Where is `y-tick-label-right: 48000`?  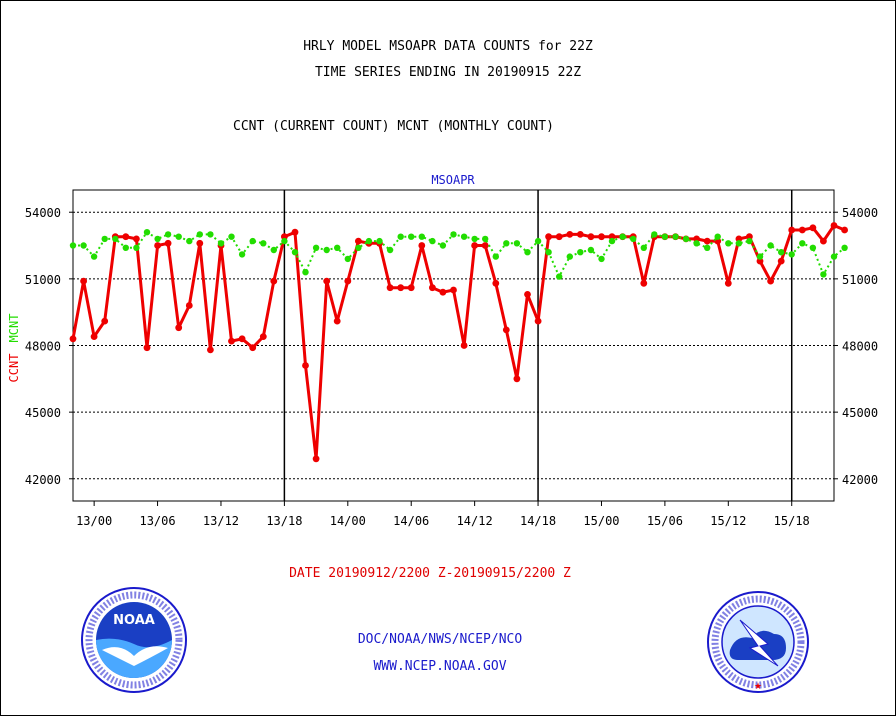 y-tick-label-right: 48000 is located at coordinates (860, 347).